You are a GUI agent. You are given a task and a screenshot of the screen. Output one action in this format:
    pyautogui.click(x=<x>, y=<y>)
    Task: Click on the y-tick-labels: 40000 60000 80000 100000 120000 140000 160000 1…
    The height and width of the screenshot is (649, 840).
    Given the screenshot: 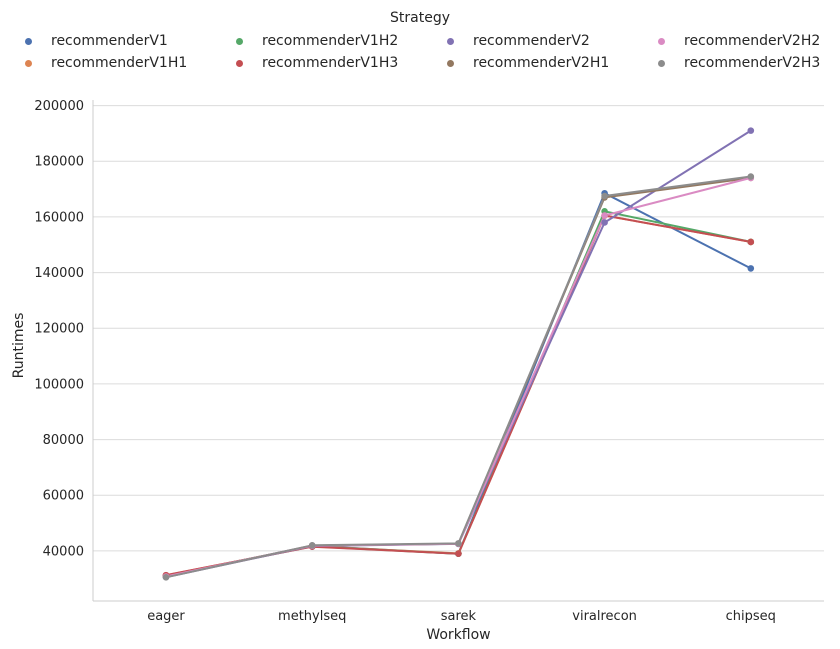 What is the action you would take?
    pyautogui.click(x=59, y=329)
    